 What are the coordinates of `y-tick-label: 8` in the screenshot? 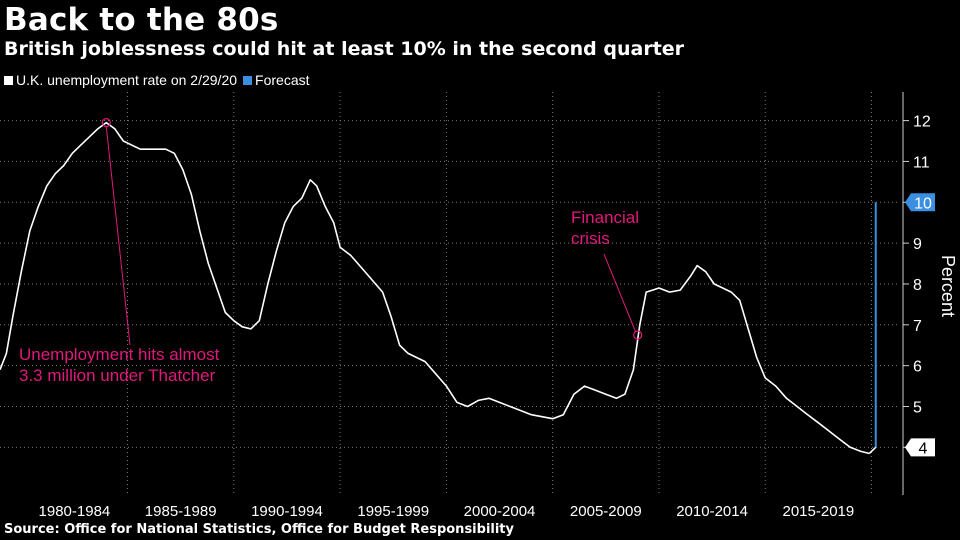 It's located at (917, 285).